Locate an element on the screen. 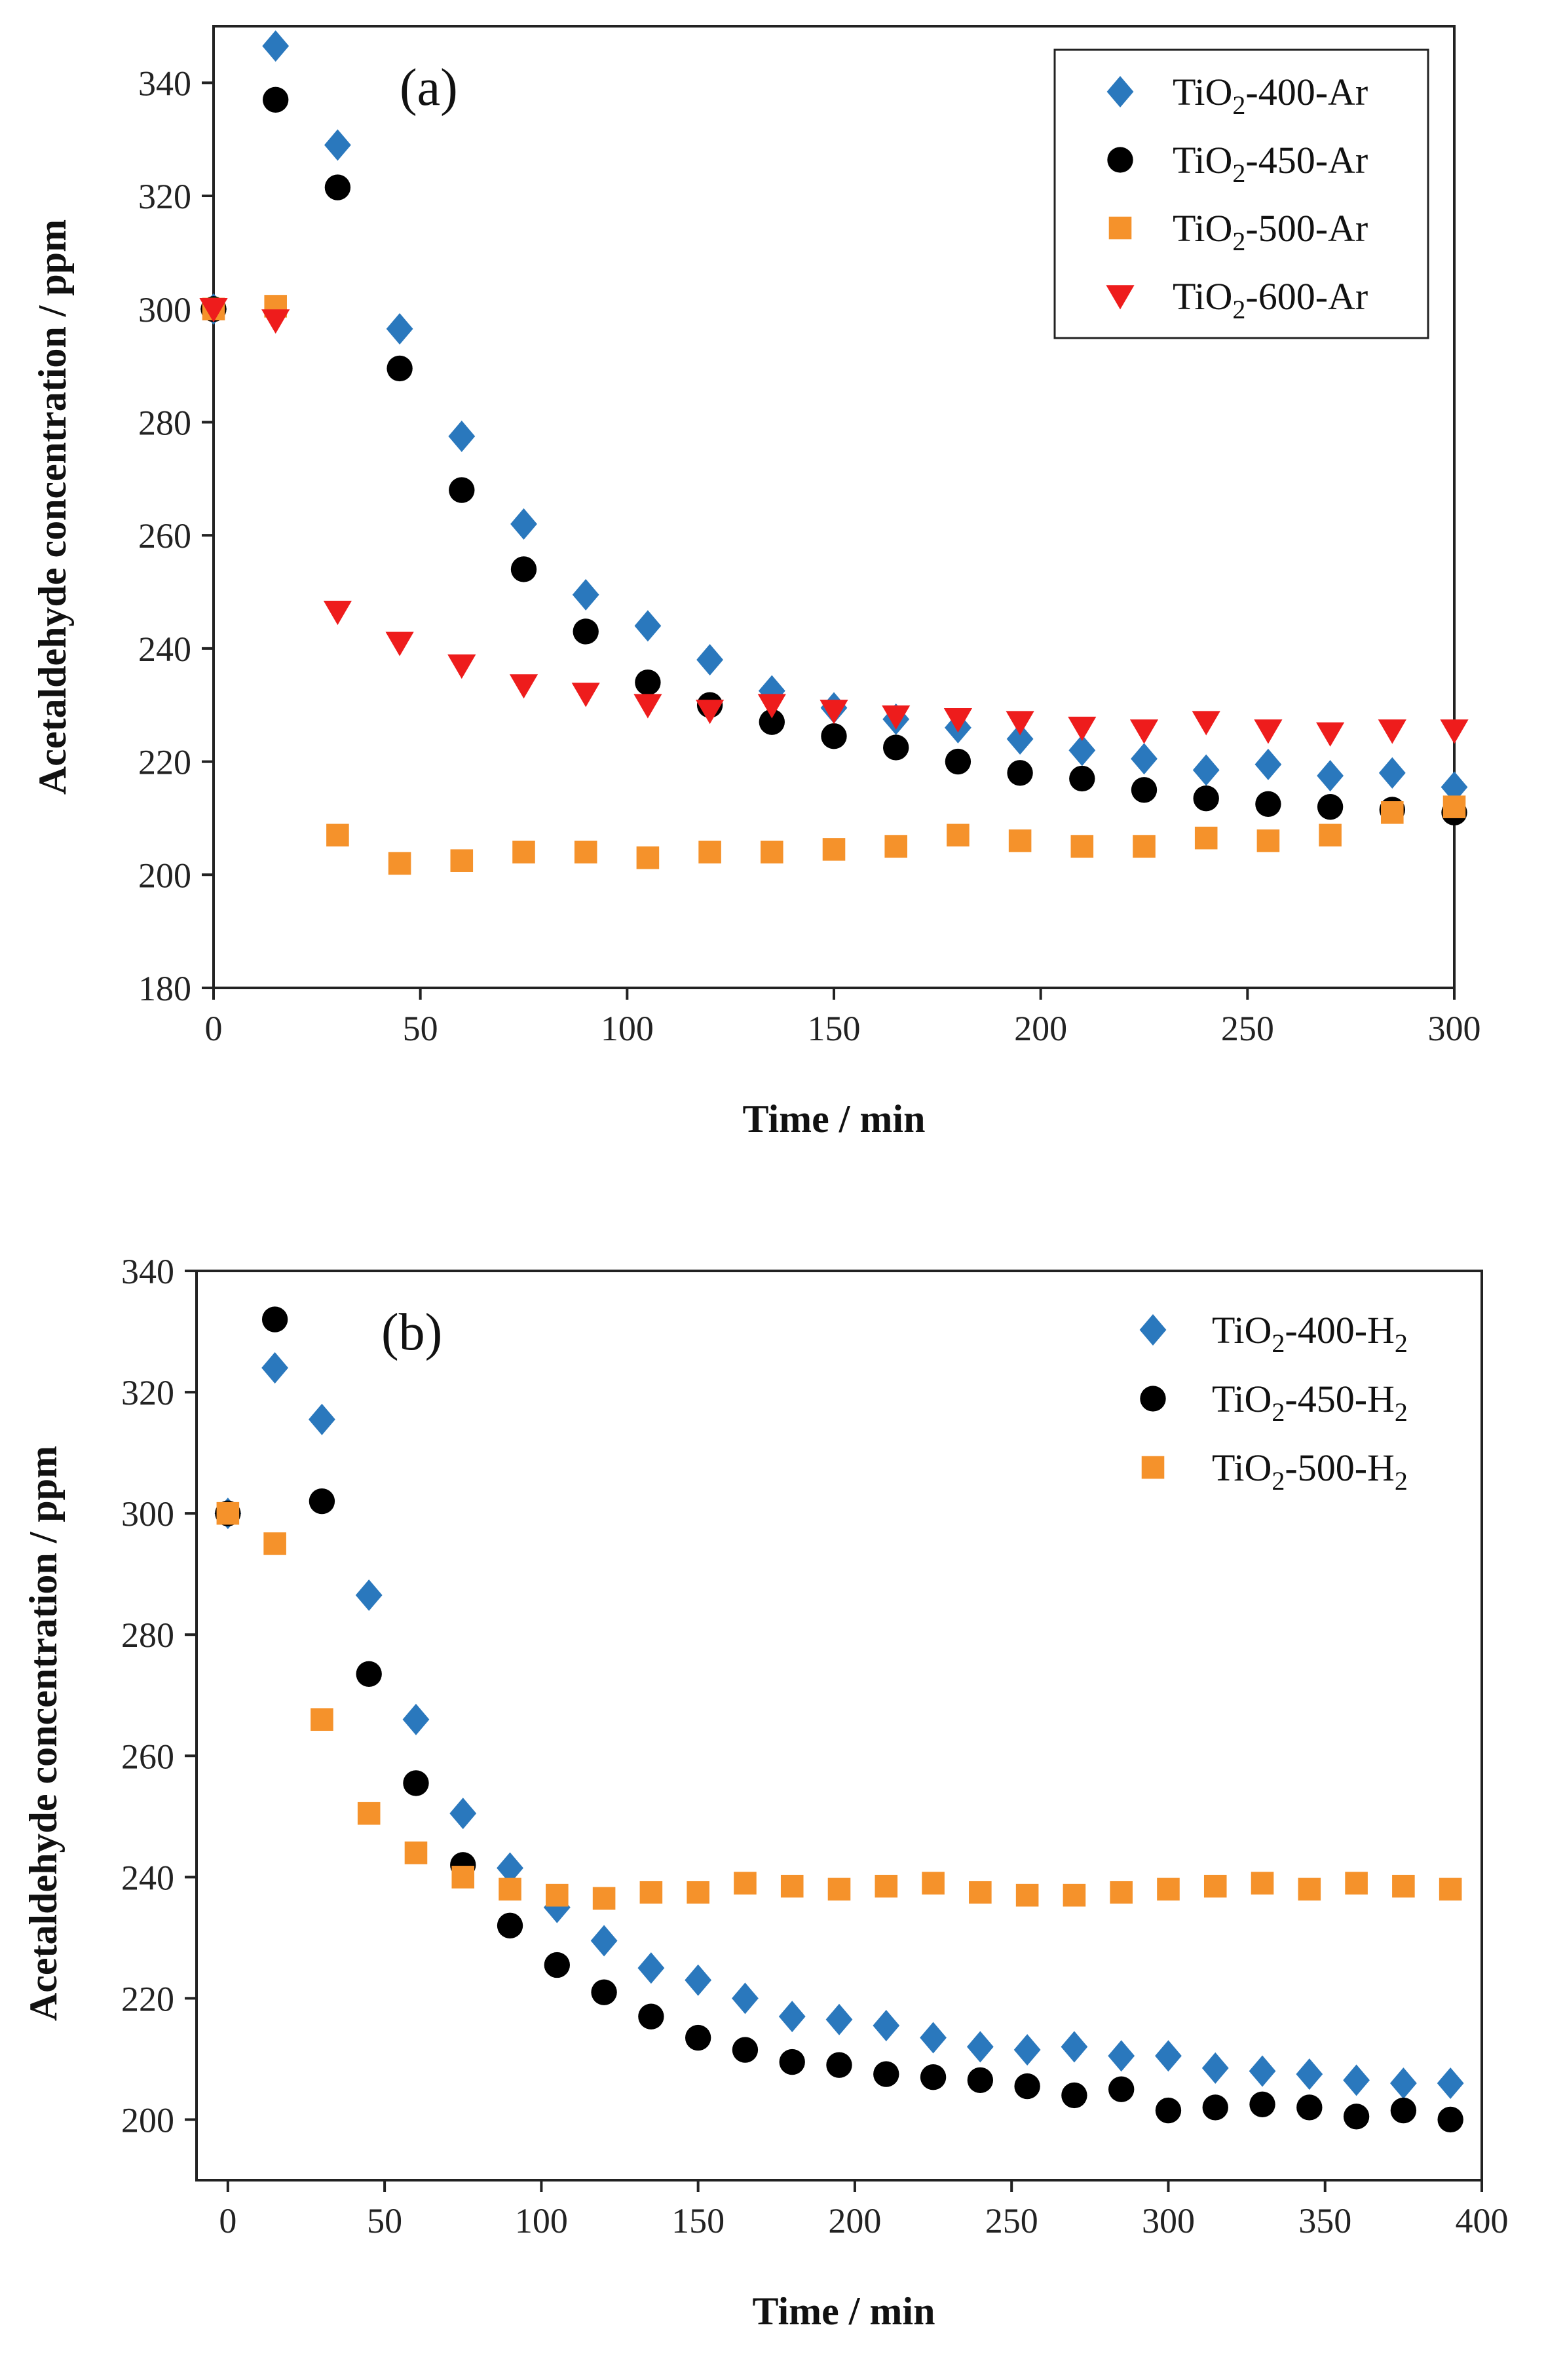 The width and height of the screenshot is (1546, 2380). x-tick-label: 100 is located at coordinates (627, 1028).